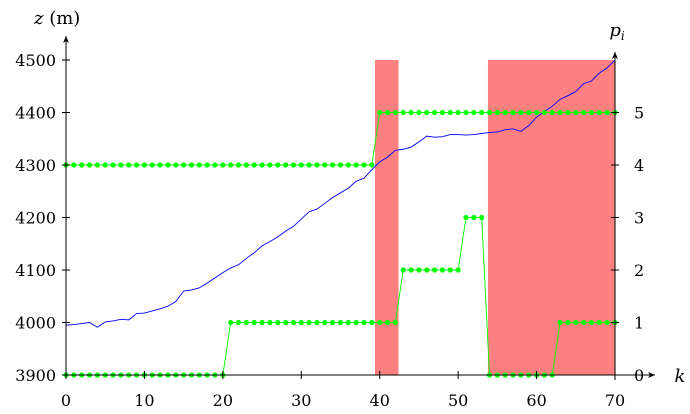 Image resolution: width=690 pixels, height=414 pixels. Describe the element at coordinates (639, 270) in the screenshot. I see `y-right-tick-label: 2` at that location.